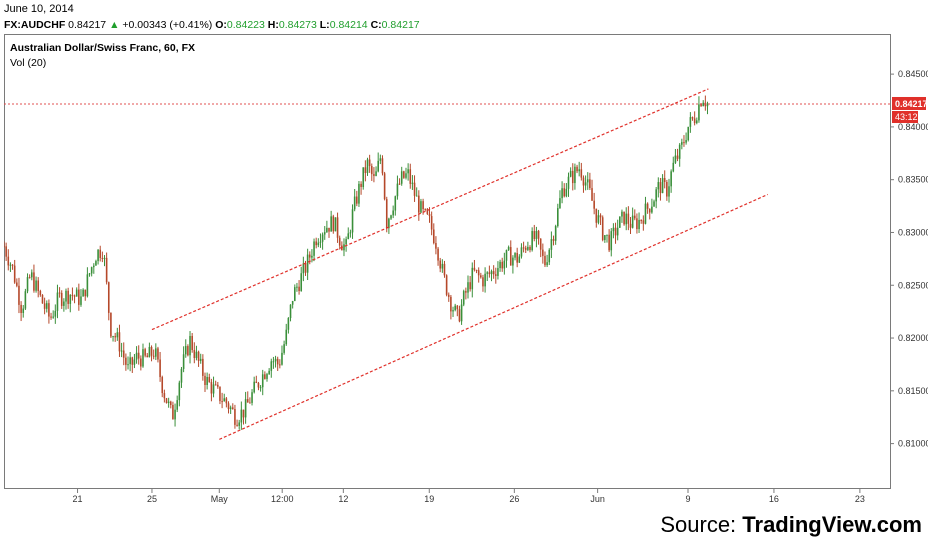 Image resolution: width=932 pixels, height=550 pixels. What do you see at coordinates (687, 499) in the screenshot?
I see `x-tick-label: 9` at bounding box center [687, 499].